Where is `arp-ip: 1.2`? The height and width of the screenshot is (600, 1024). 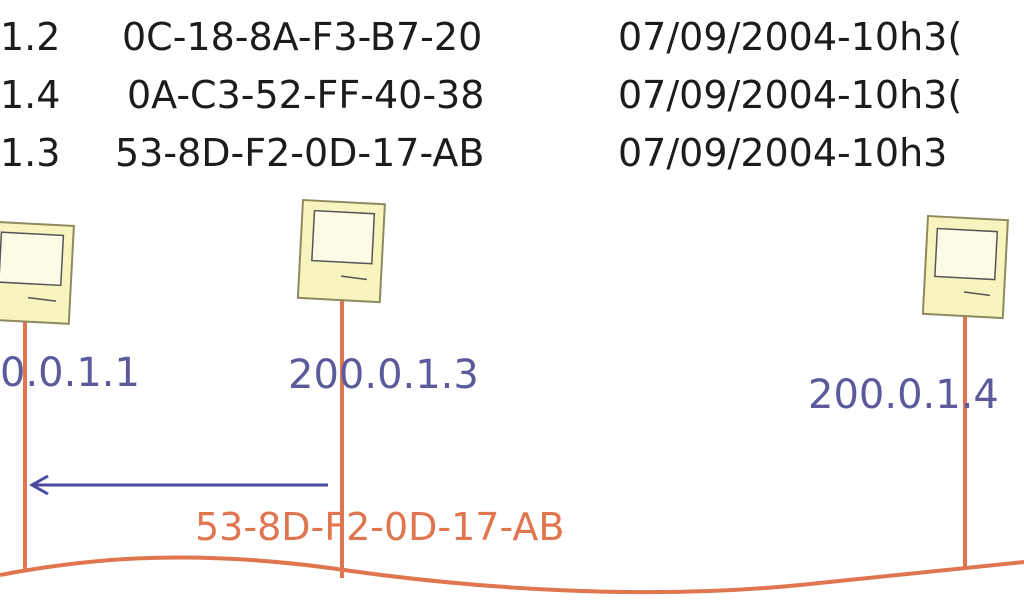 arp-ip: 1.2 is located at coordinates (30, 37).